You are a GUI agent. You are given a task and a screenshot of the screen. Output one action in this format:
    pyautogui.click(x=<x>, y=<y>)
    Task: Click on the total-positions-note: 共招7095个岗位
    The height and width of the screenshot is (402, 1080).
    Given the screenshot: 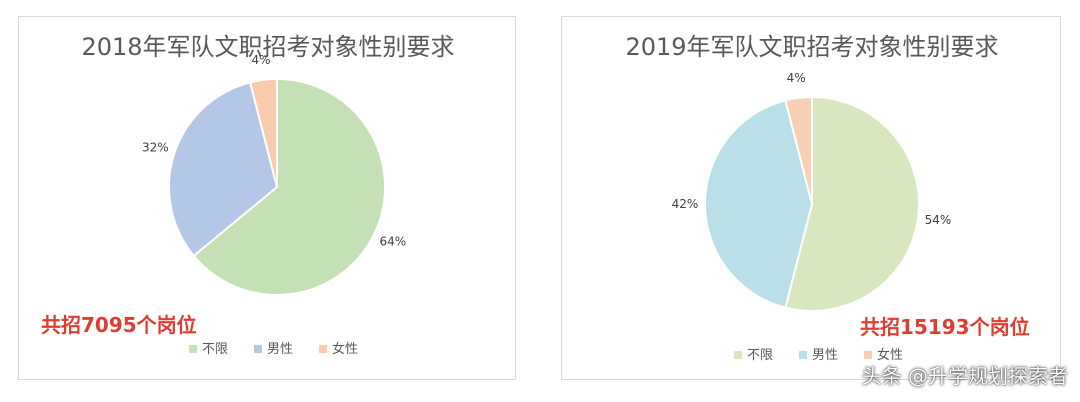 What is the action you would take?
    pyautogui.click(x=119, y=325)
    